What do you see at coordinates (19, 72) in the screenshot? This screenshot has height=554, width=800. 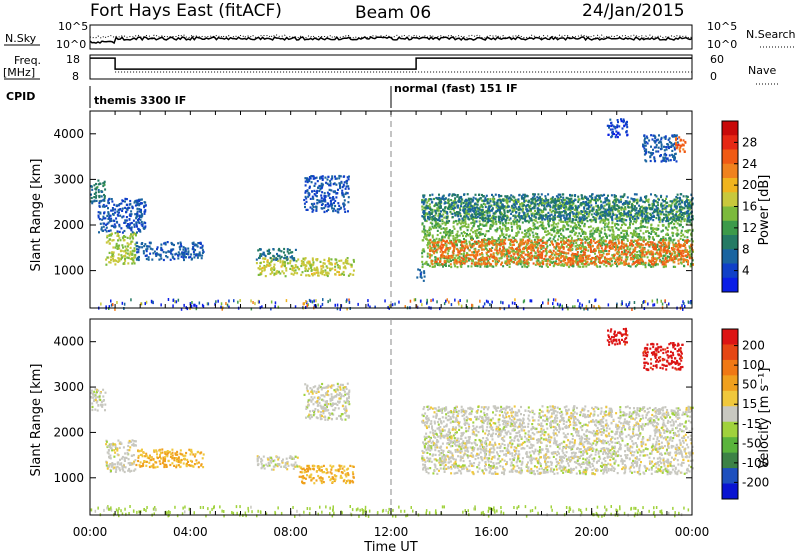 I see `freq-unit-label: [MHz]` at bounding box center [19, 72].